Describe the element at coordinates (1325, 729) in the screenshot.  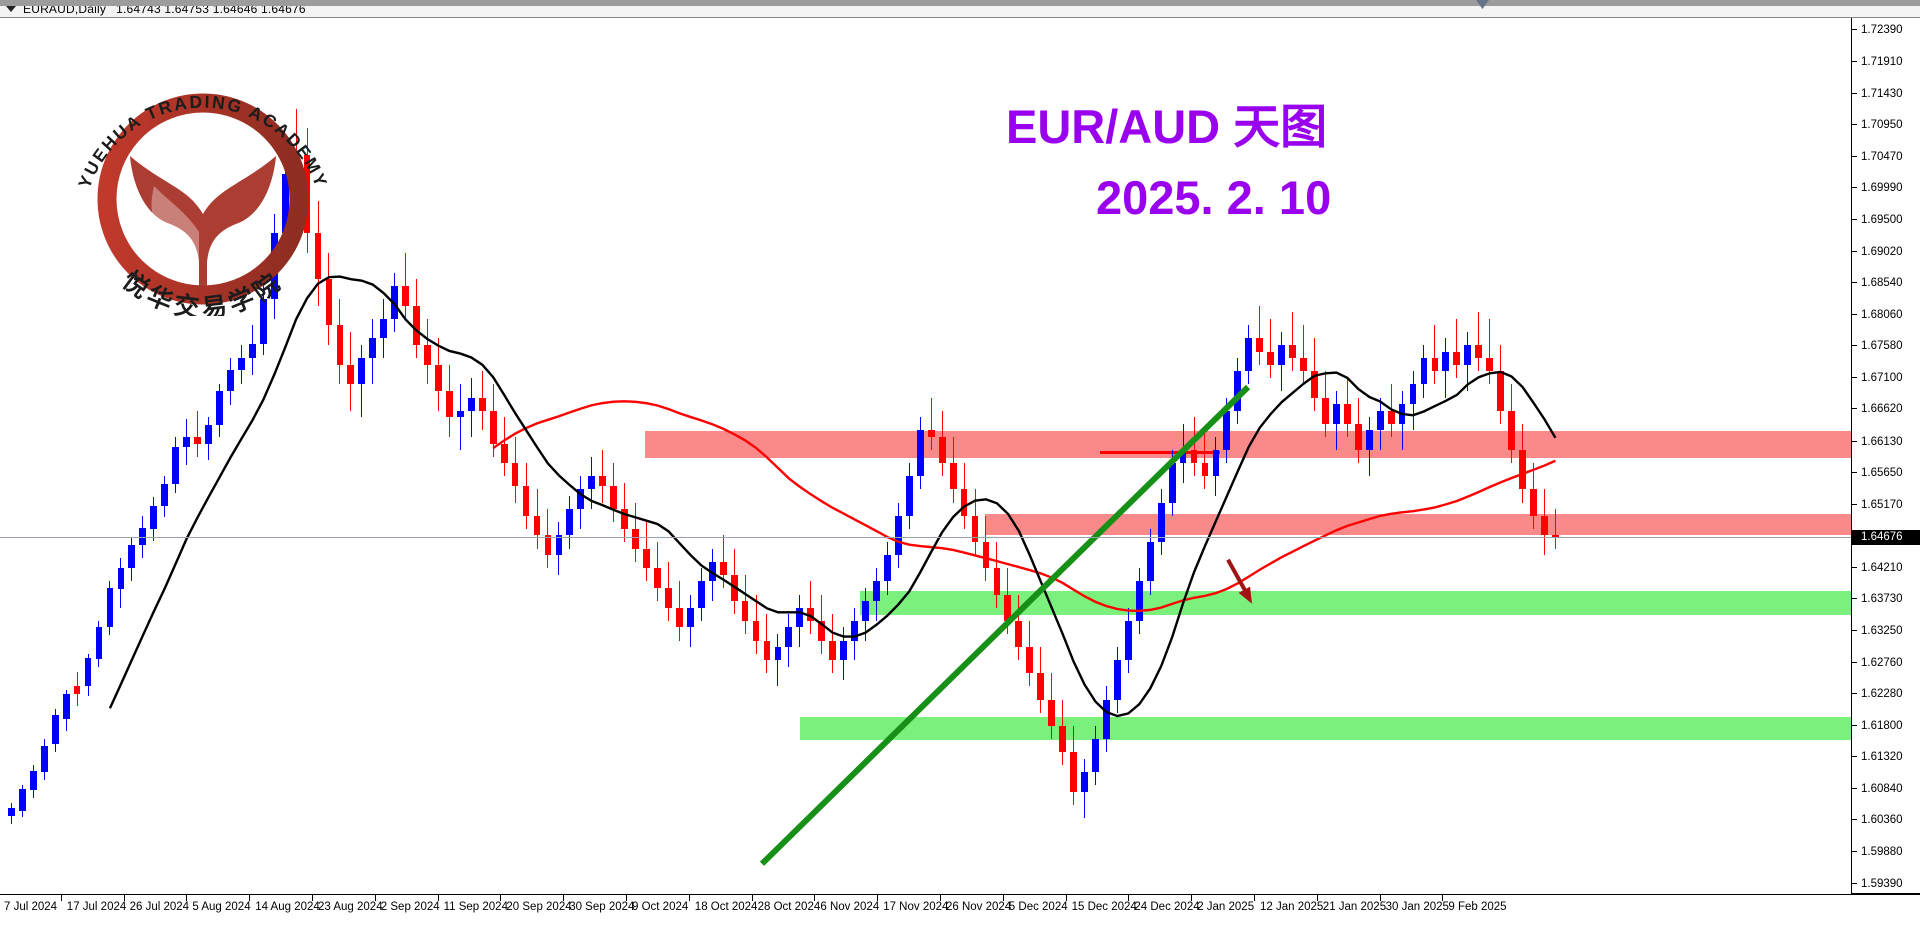
I see `support-band-lower` at that location.